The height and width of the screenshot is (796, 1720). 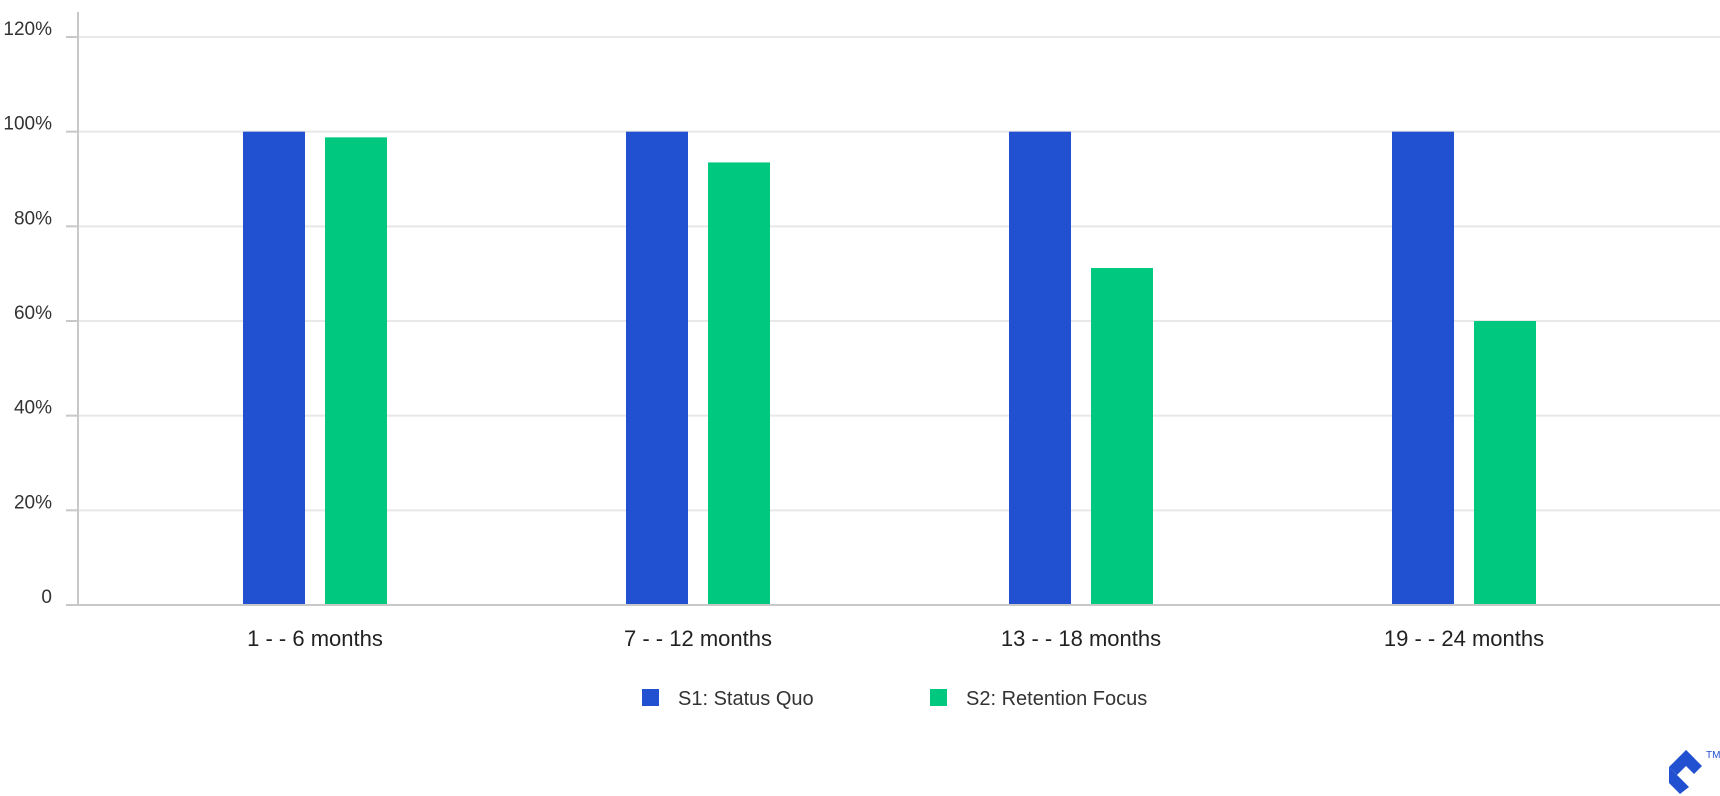 What do you see at coordinates (1694, 772) in the screenshot?
I see `toptal-logo-icon: TM` at bounding box center [1694, 772].